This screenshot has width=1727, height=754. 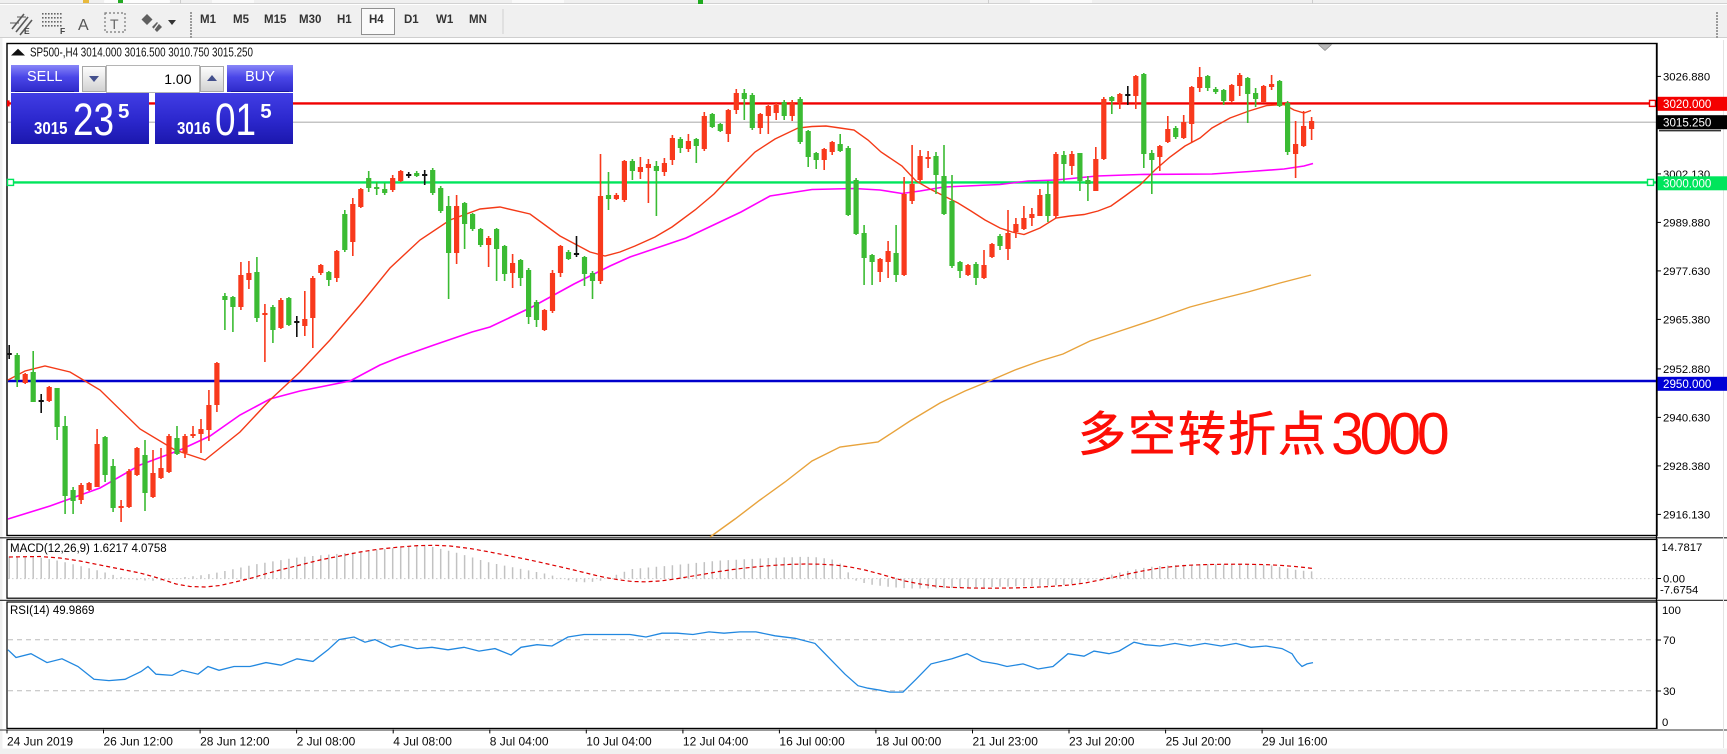 I want to click on svg-text: 3000, so click(x=1389, y=434).